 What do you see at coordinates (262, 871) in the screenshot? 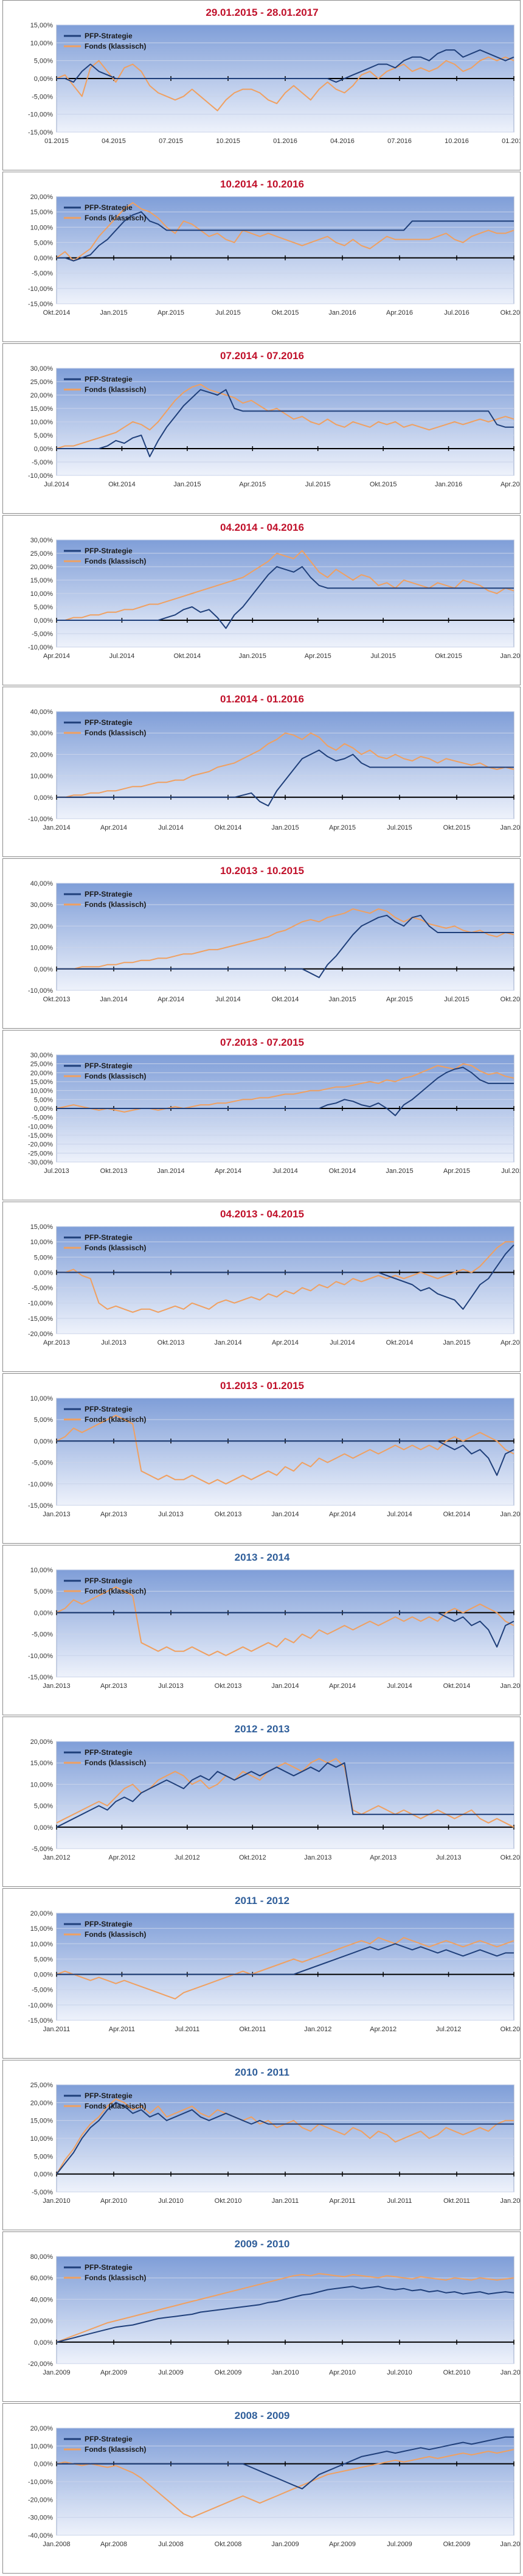
I see `chart-title: 10.2013 - 10.2015` at bounding box center [262, 871].